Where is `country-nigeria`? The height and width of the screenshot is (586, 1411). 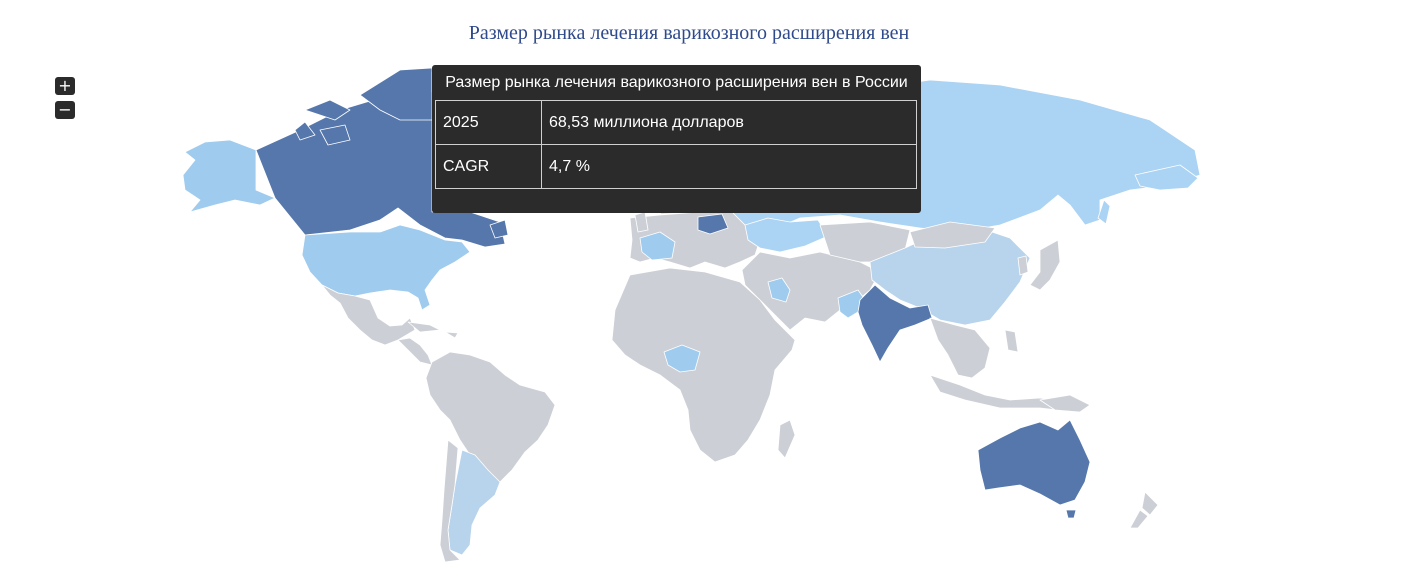
country-nigeria is located at coordinates (682, 358).